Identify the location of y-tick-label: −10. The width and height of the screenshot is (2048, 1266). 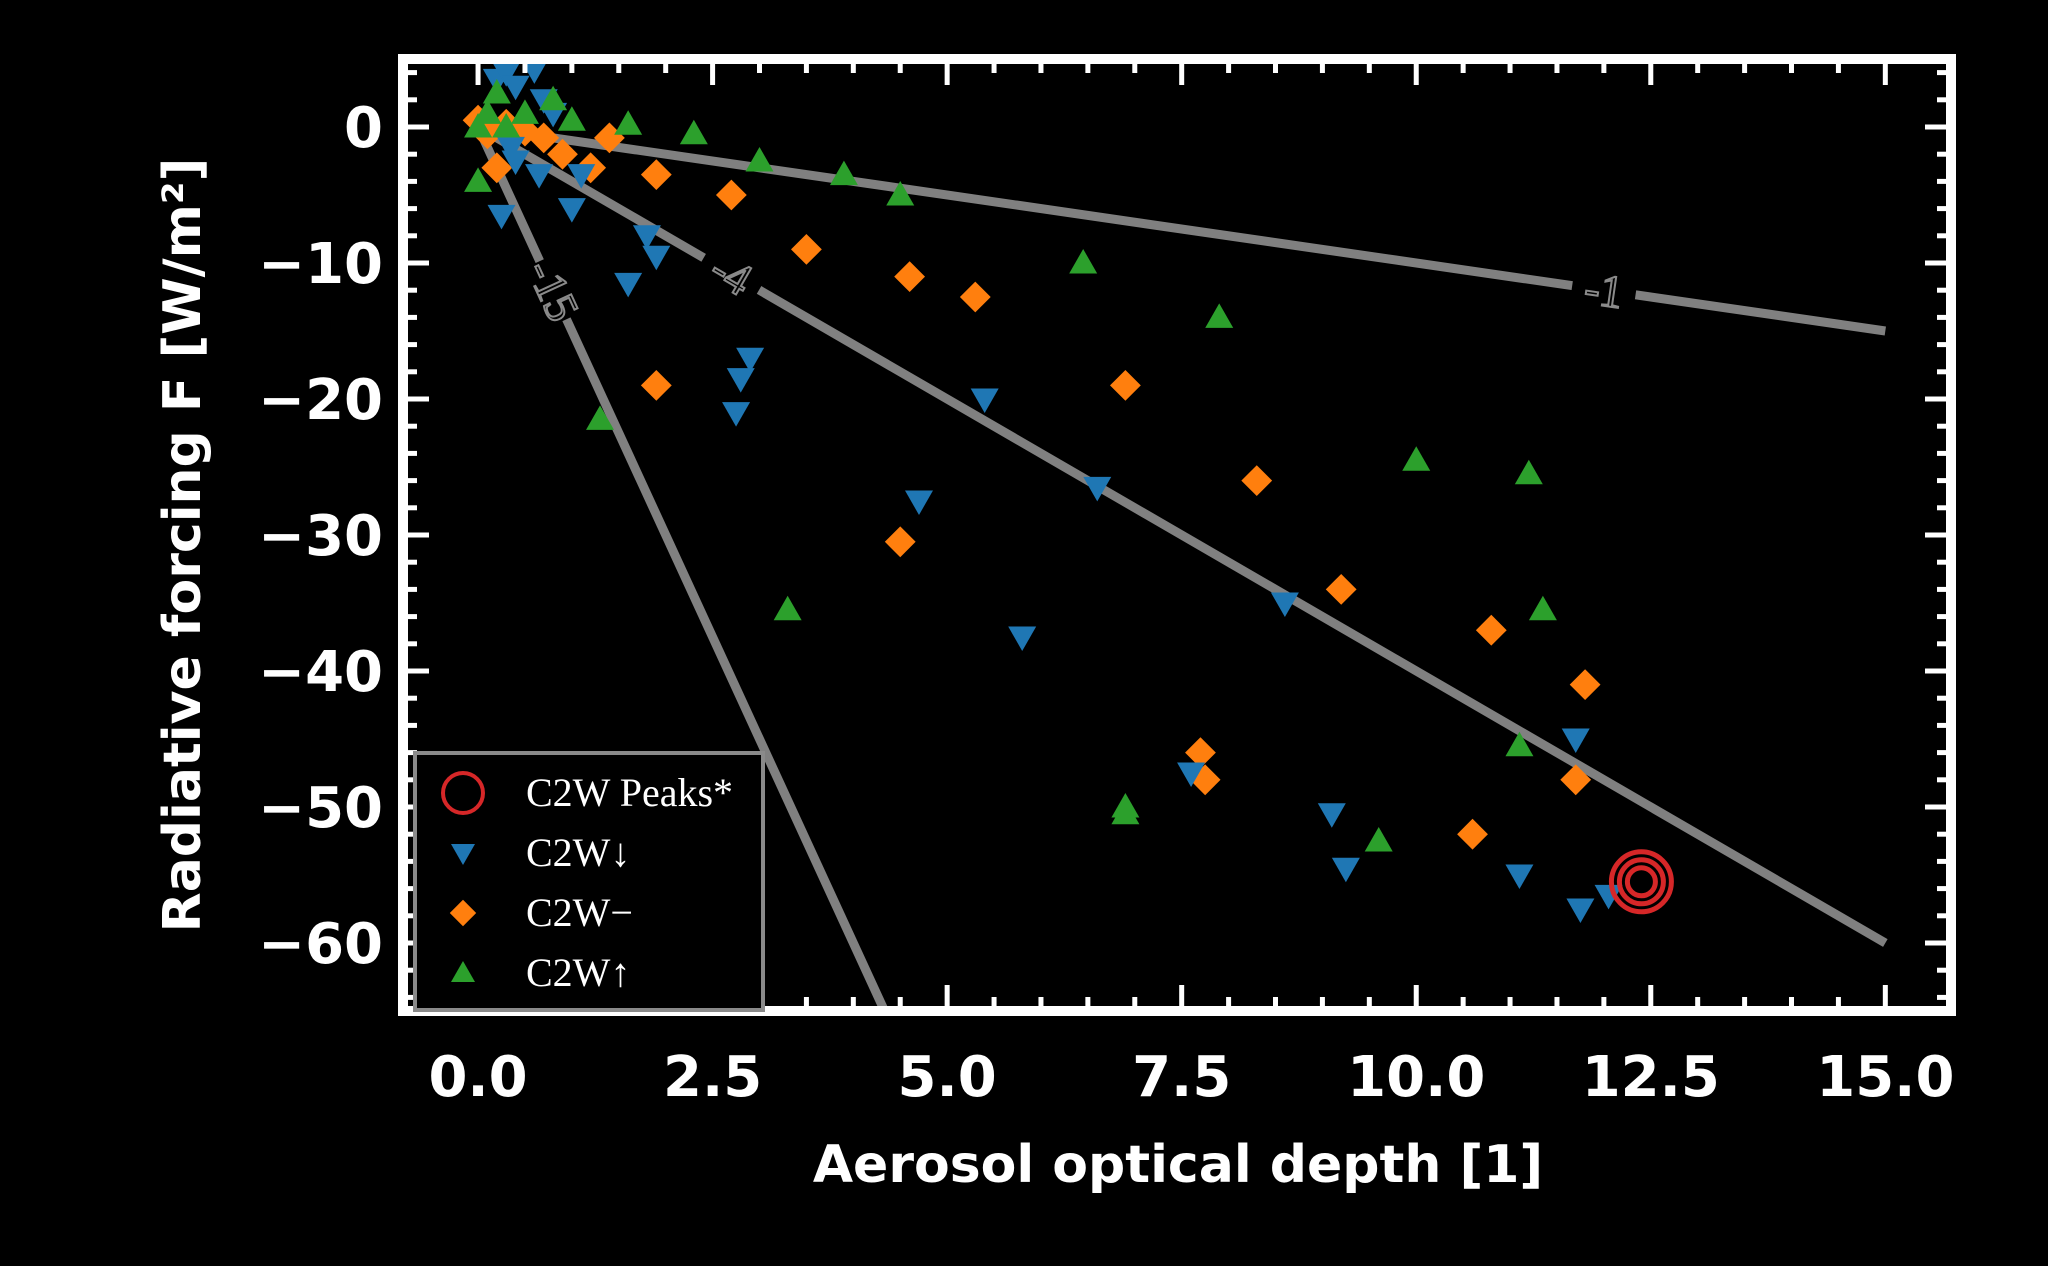
(320, 264).